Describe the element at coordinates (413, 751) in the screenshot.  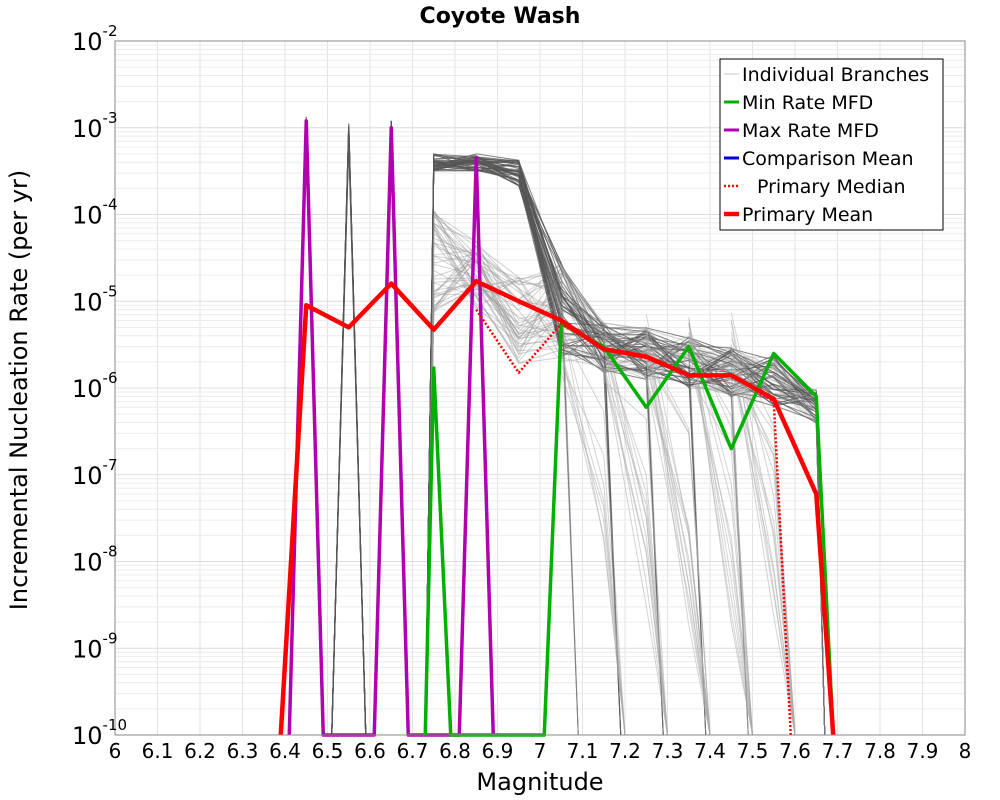
I see `x-tick-label: 6.7` at that location.